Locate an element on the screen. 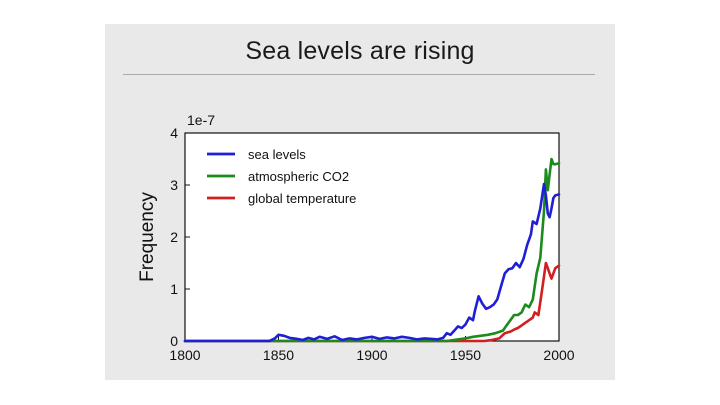 The image size is (720, 405). x-tick-label: 1950 is located at coordinates (465, 355).